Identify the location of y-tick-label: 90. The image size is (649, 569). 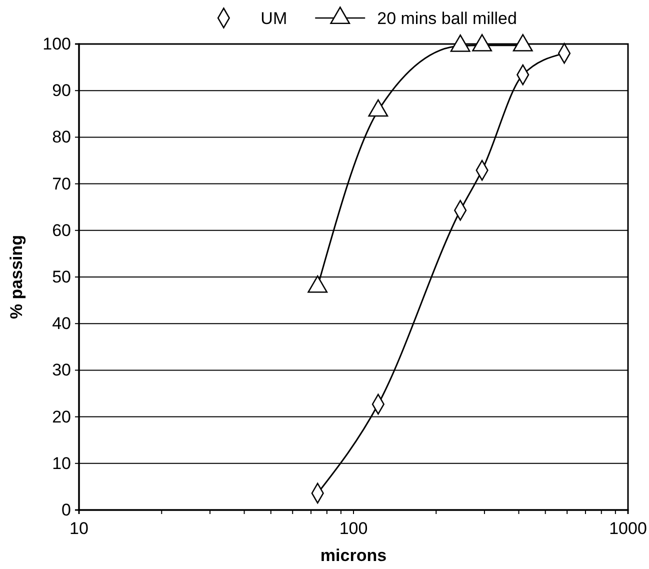
(61, 90).